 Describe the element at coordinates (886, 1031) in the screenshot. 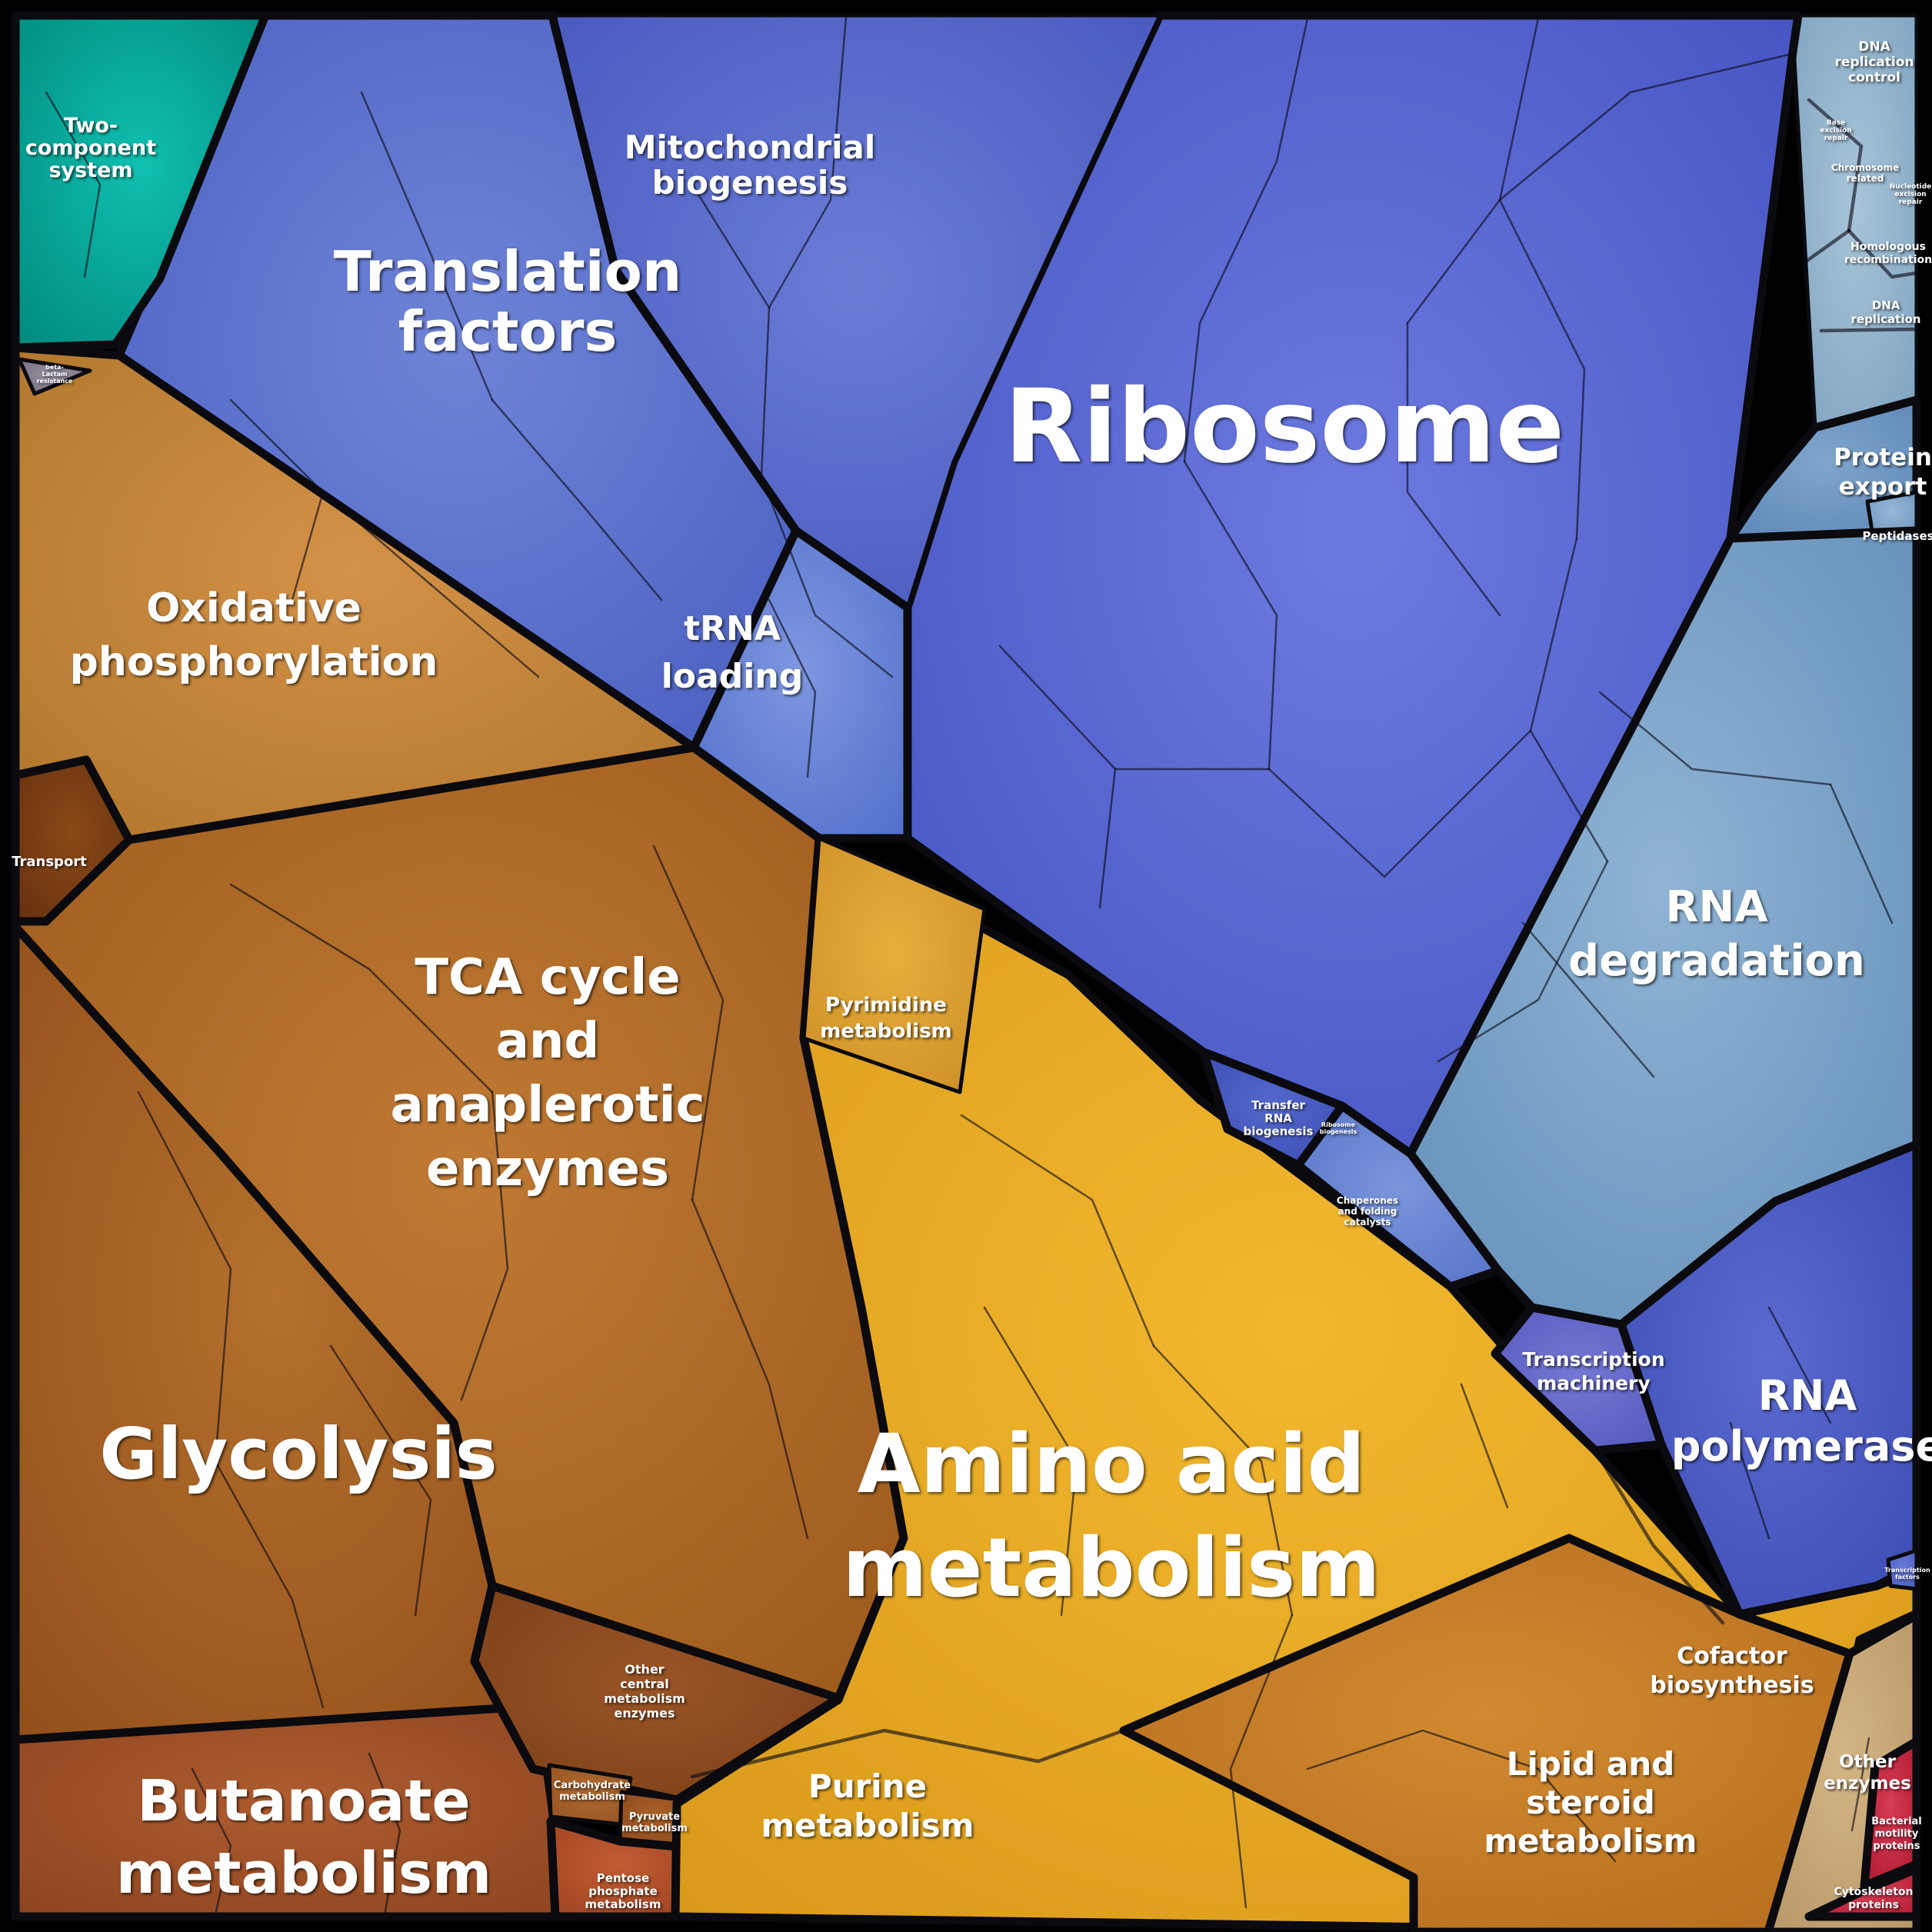

I see `pyrimidine-metabolism-label-line: metabolism` at that location.